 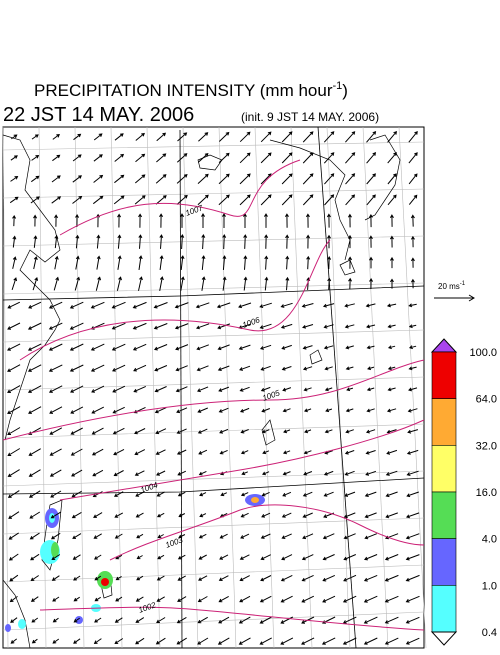 I want to click on title: PRECIPITATION INTENSITY (mm hour-1), so click(x=191, y=90).